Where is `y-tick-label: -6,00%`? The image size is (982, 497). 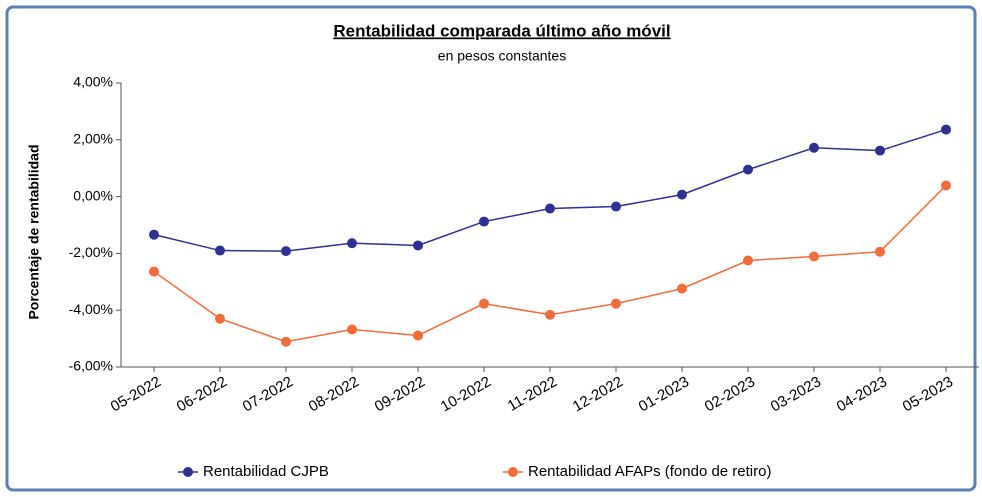
y-tick-label: -6,00% is located at coordinates (91, 366).